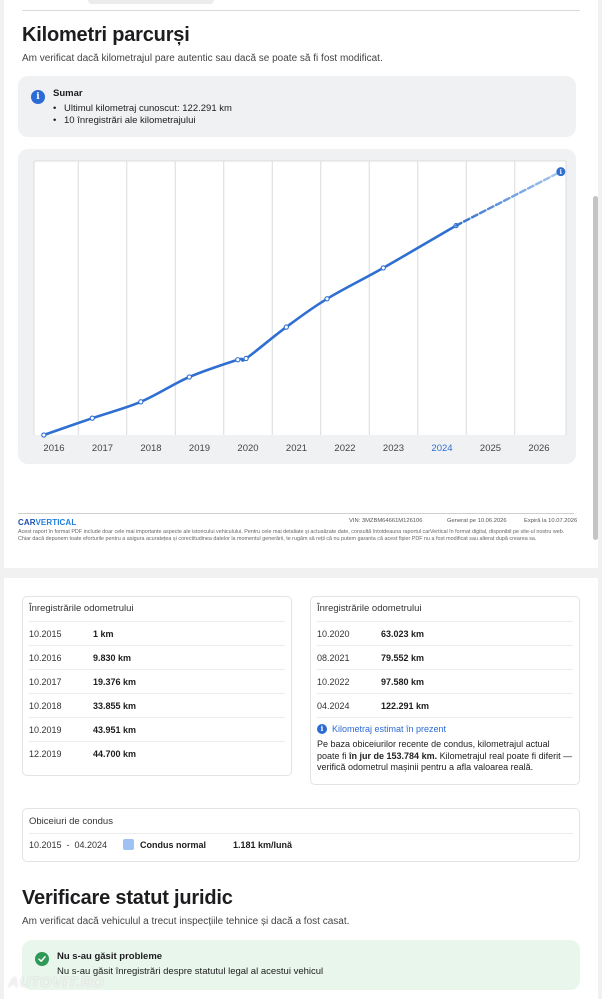  I want to click on estimate-heading: i Kilometraj estimat în prezent, so click(445, 730).